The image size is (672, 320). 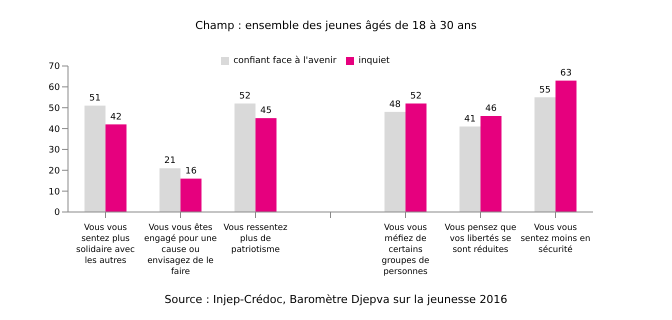 I want to click on data-label: 16, so click(x=191, y=171).